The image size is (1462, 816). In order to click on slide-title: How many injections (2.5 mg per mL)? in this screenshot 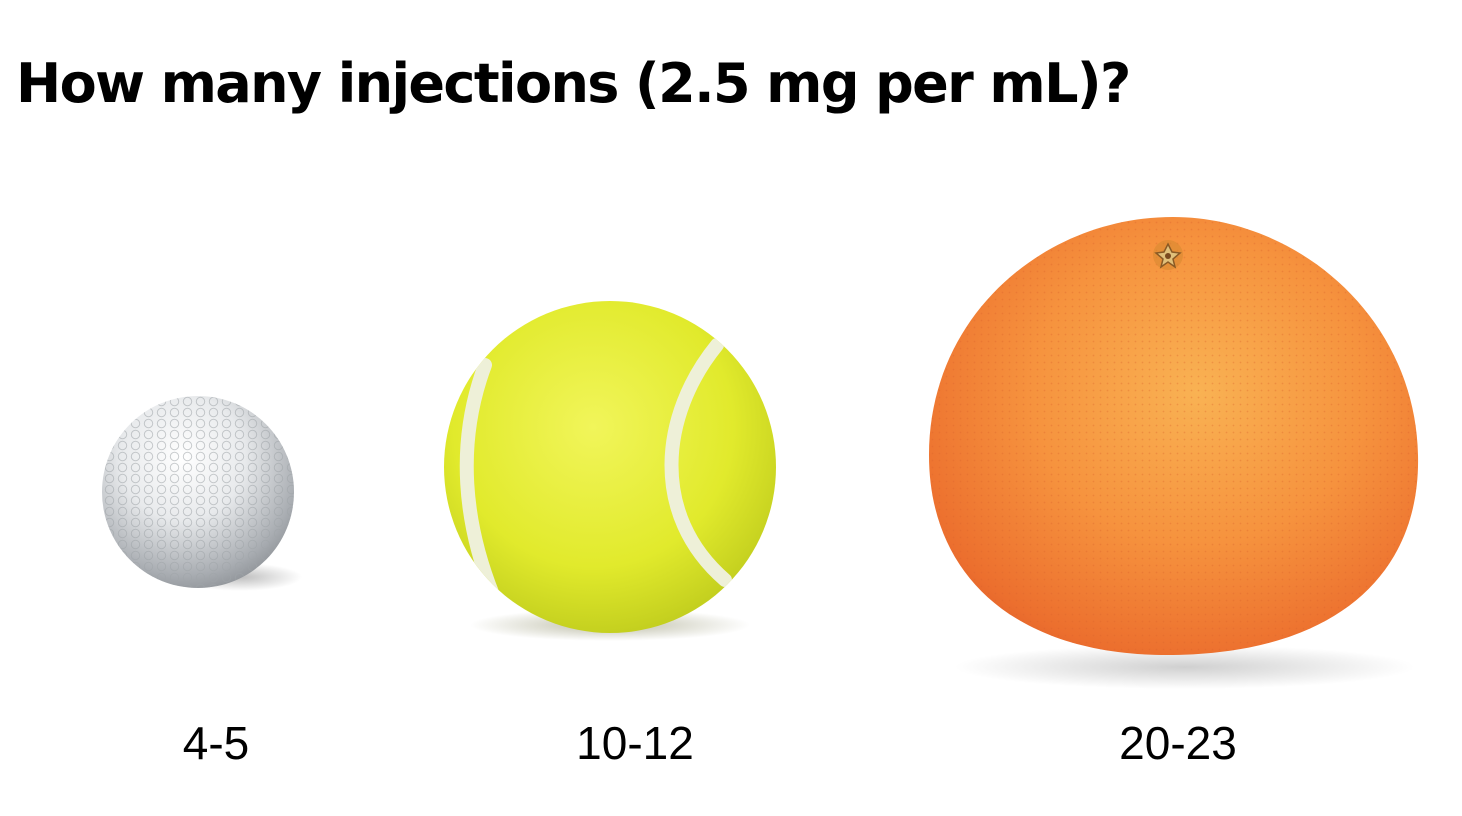, I will do `click(573, 83)`.